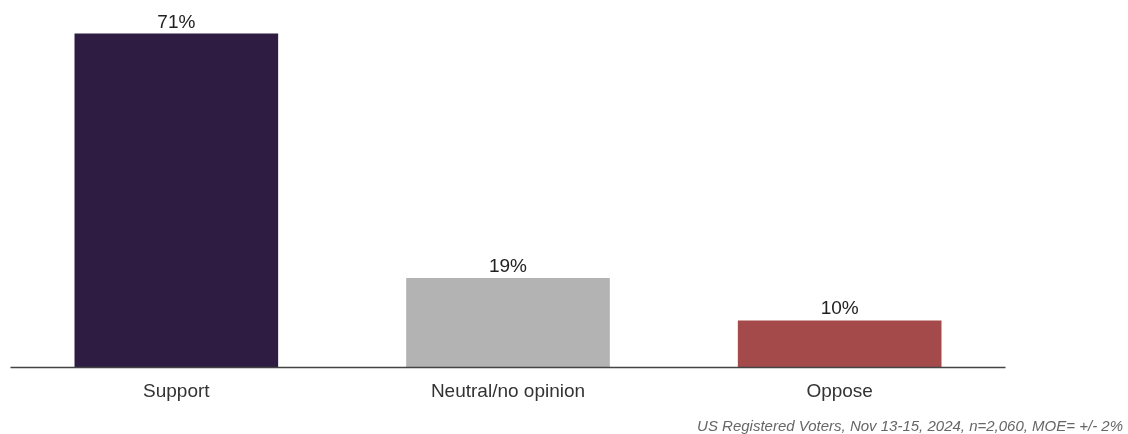 The width and height of the screenshot is (1128, 434). Describe the element at coordinates (508, 390) in the screenshot. I see `x-tick-label: Neutral/no opinion` at that location.